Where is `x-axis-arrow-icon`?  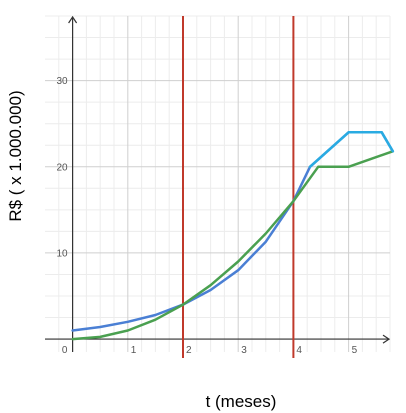
x-axis-arrow-icon is located at coordinates (386, 339).